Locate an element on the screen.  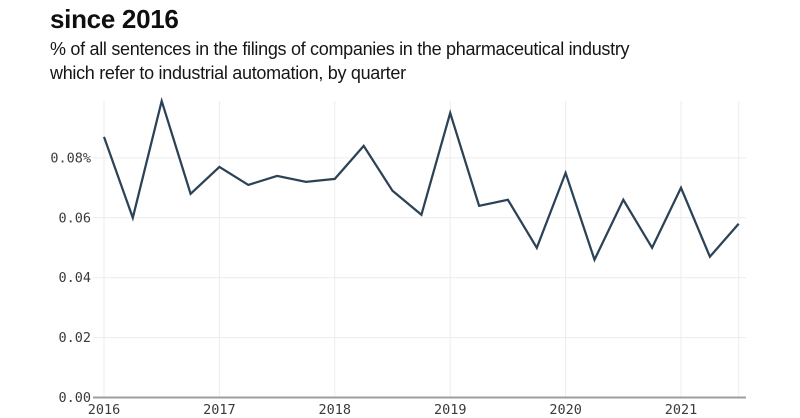
x-tick-label: 2017 is located at coordinates (219, 410).